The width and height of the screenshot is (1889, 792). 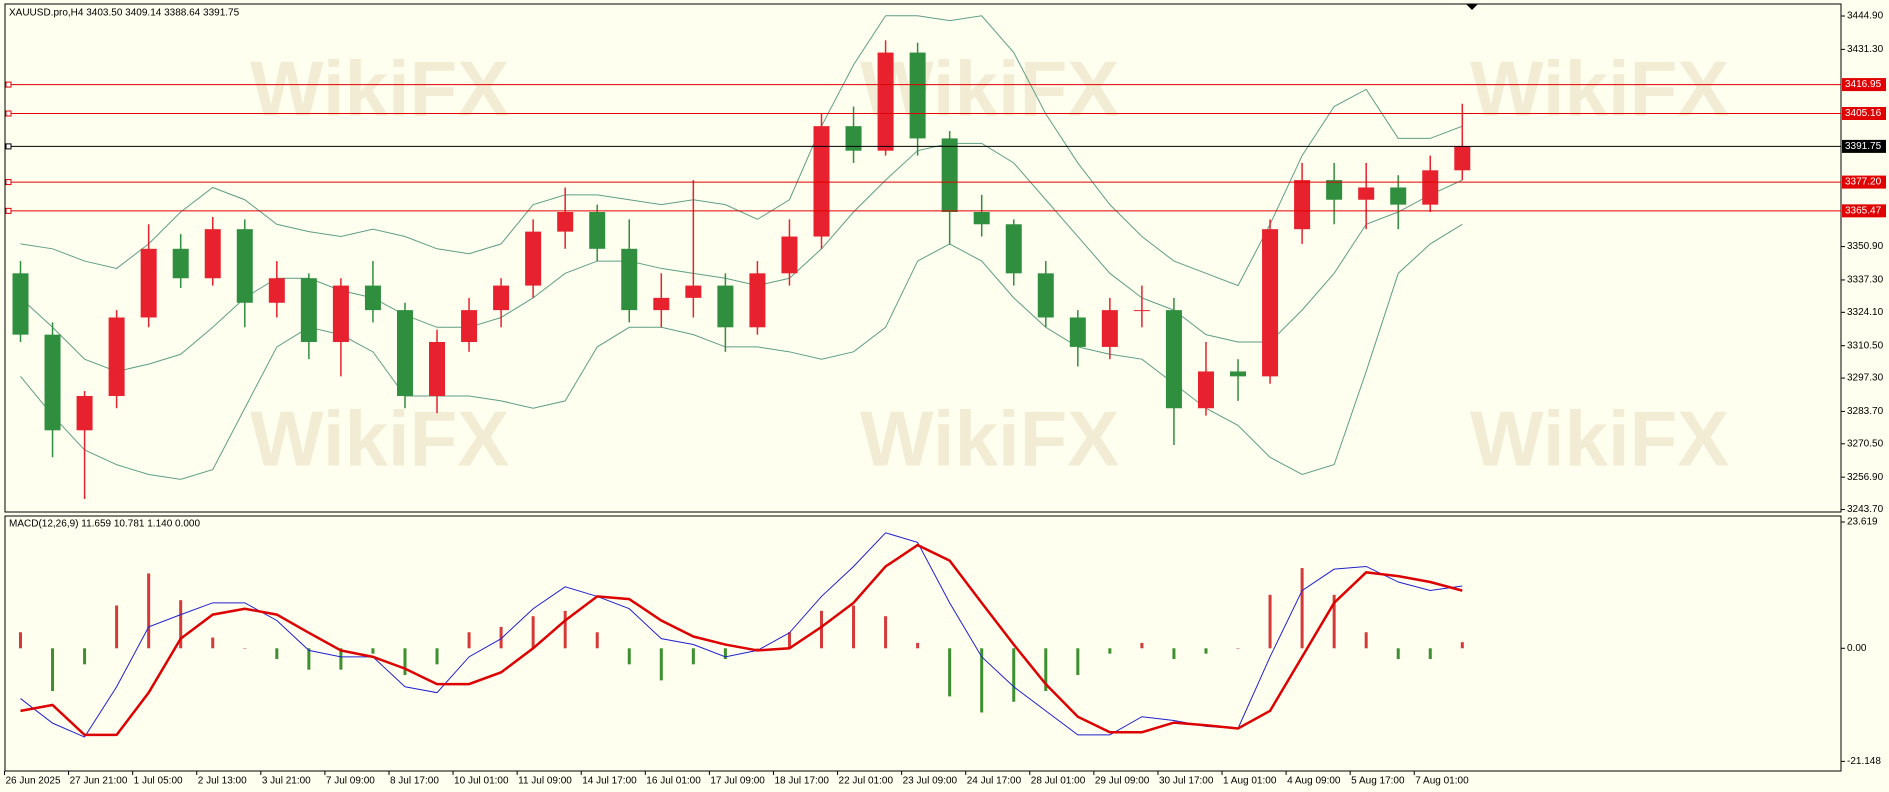 I want to click on x-tick-label: 30 Jul 17:00, so click(x=1186, y=781).